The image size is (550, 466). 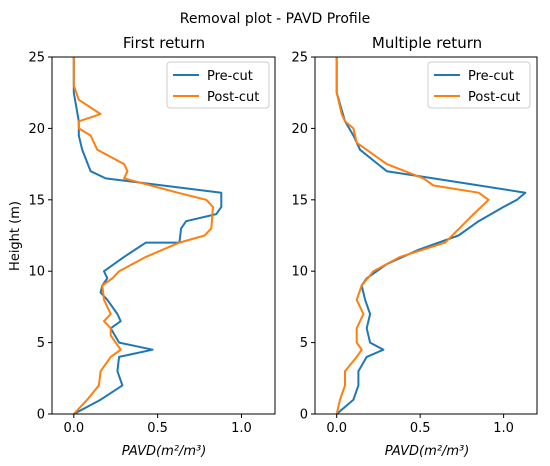 I want to click on first-return-ytick-label: 25, so click(x=36, y=58).